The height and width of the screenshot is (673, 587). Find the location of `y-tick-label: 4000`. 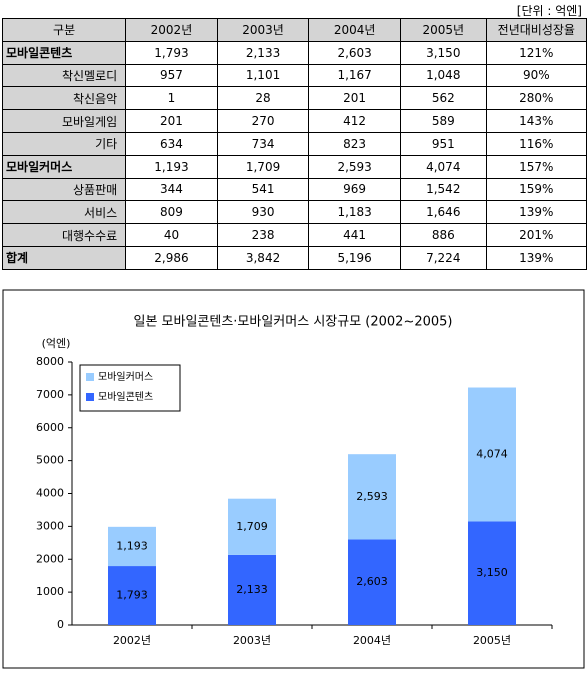

y-tick-label: 4000 is located at coordinates (50, 493).